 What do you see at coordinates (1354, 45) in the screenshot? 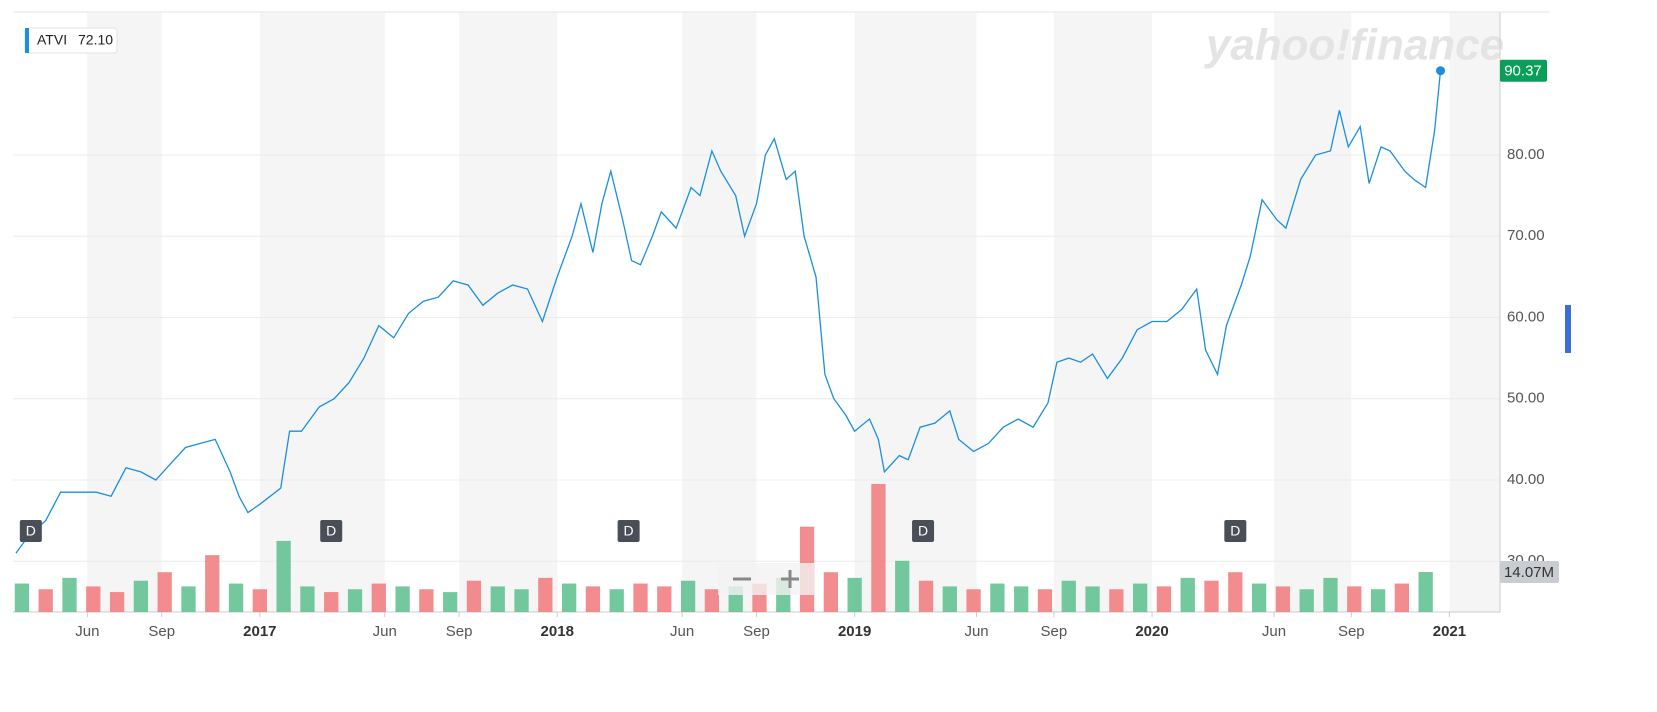
I see `watermark: yahoo!finance` at bounding box center [1354, 45].